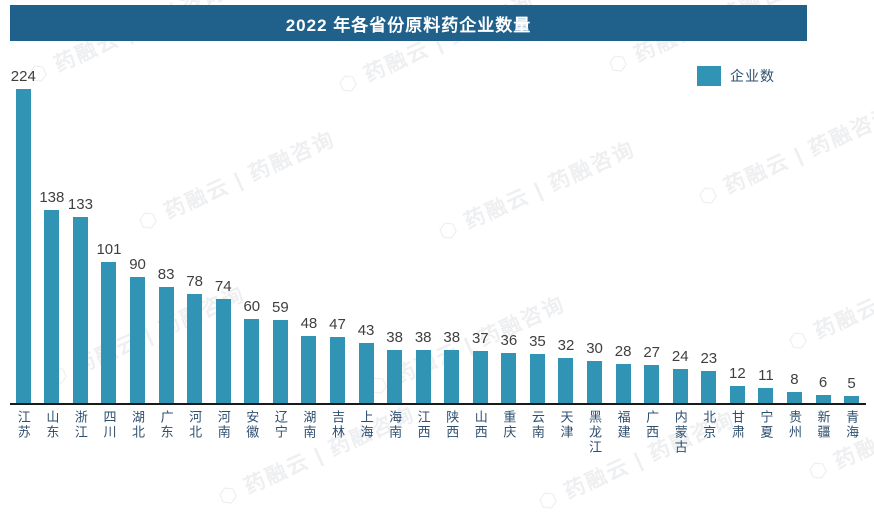 This screenshot has width=874, height=517. Describe the element at coordinates (166, 274) in the screenshot. I see `bar-value-label: 83` at that location.